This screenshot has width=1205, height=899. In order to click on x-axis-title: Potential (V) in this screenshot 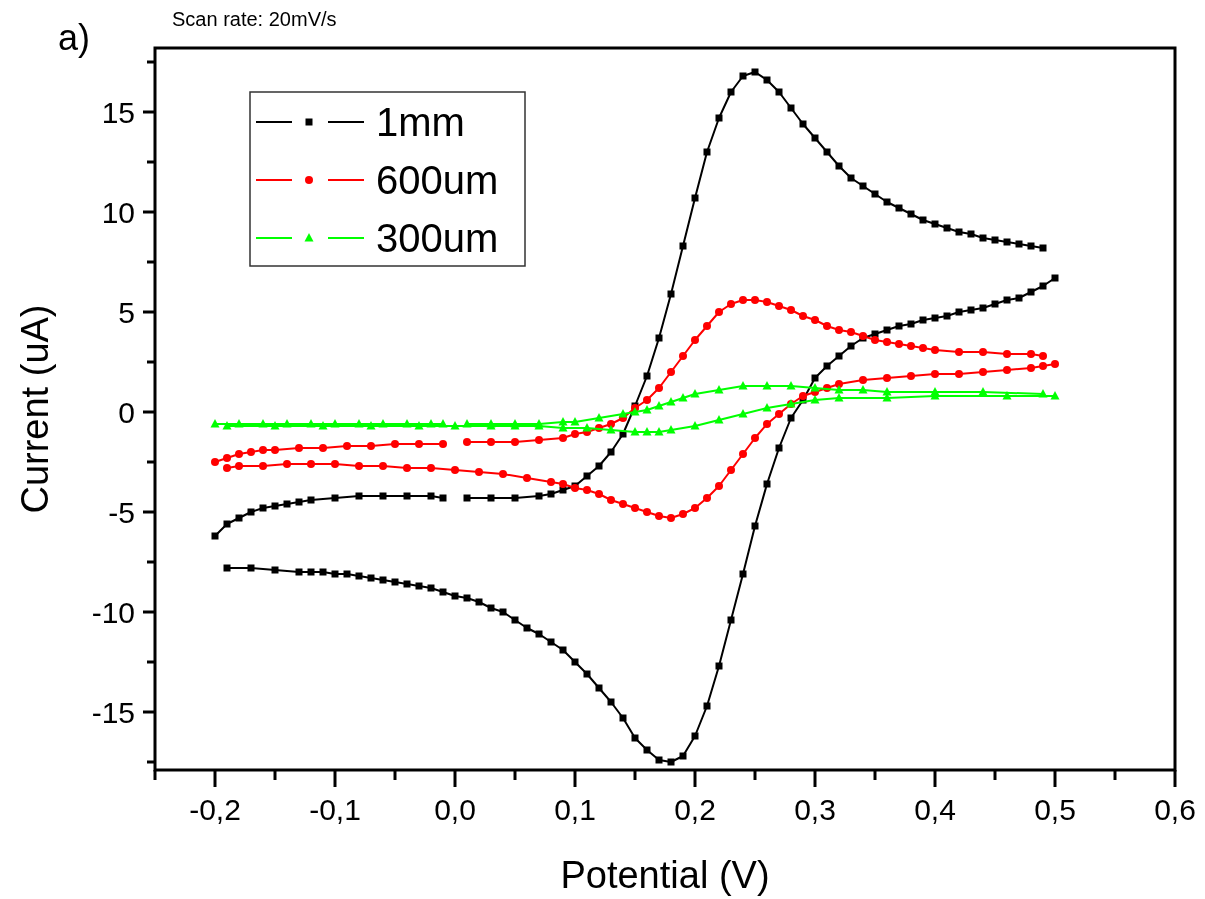, I will do `click(665, 875)`.